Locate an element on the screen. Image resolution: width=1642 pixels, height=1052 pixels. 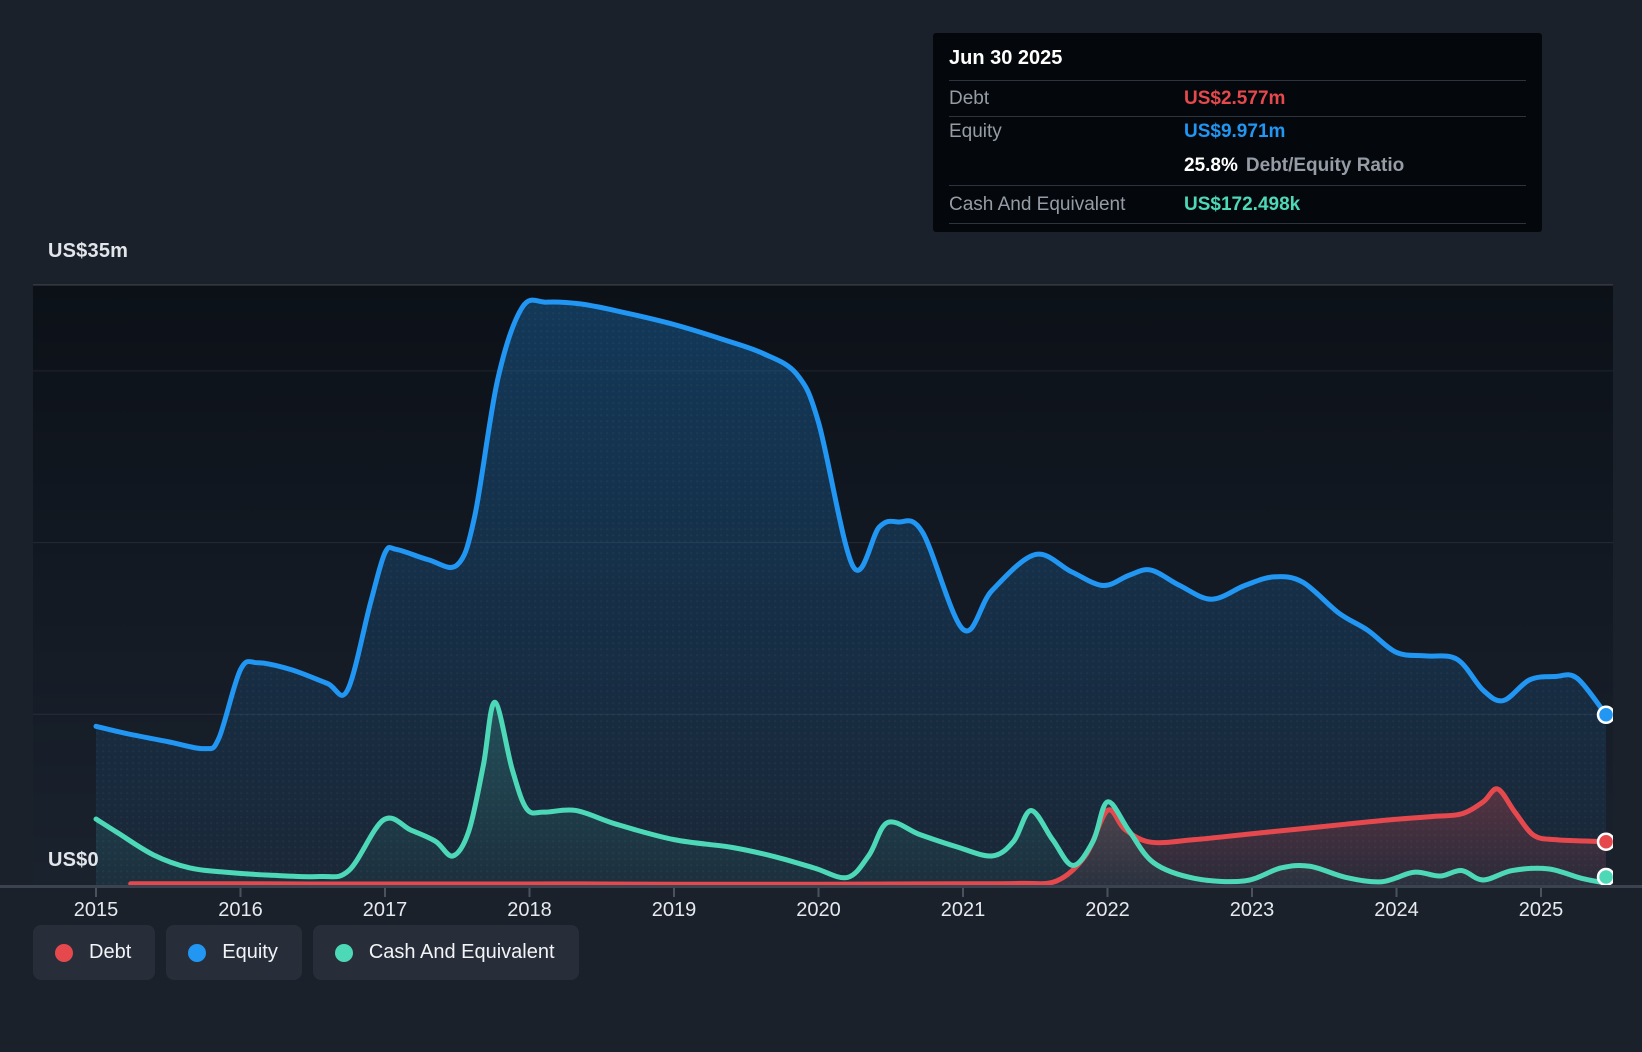
x-tick-label-2025: 2025 is located at coordinates (1541, 910).